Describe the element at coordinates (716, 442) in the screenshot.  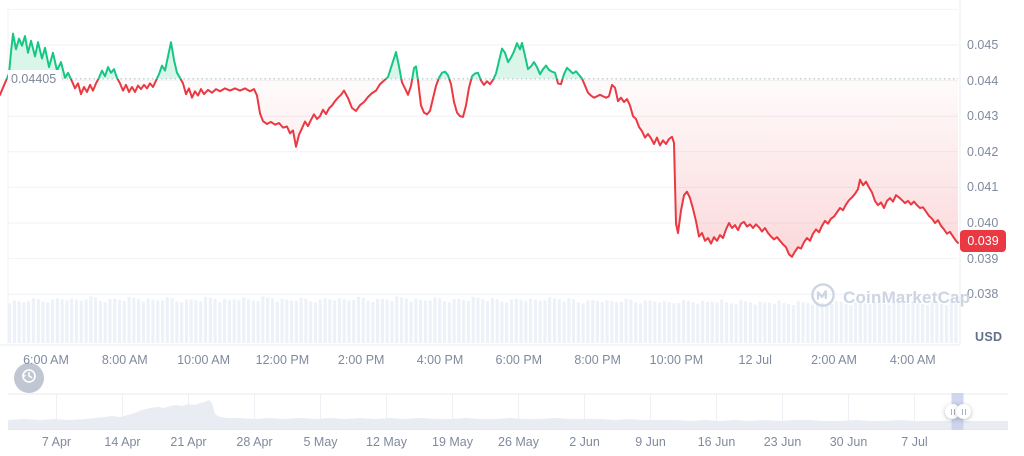
I see `navigator-date-label: 16 Jun` at that location.